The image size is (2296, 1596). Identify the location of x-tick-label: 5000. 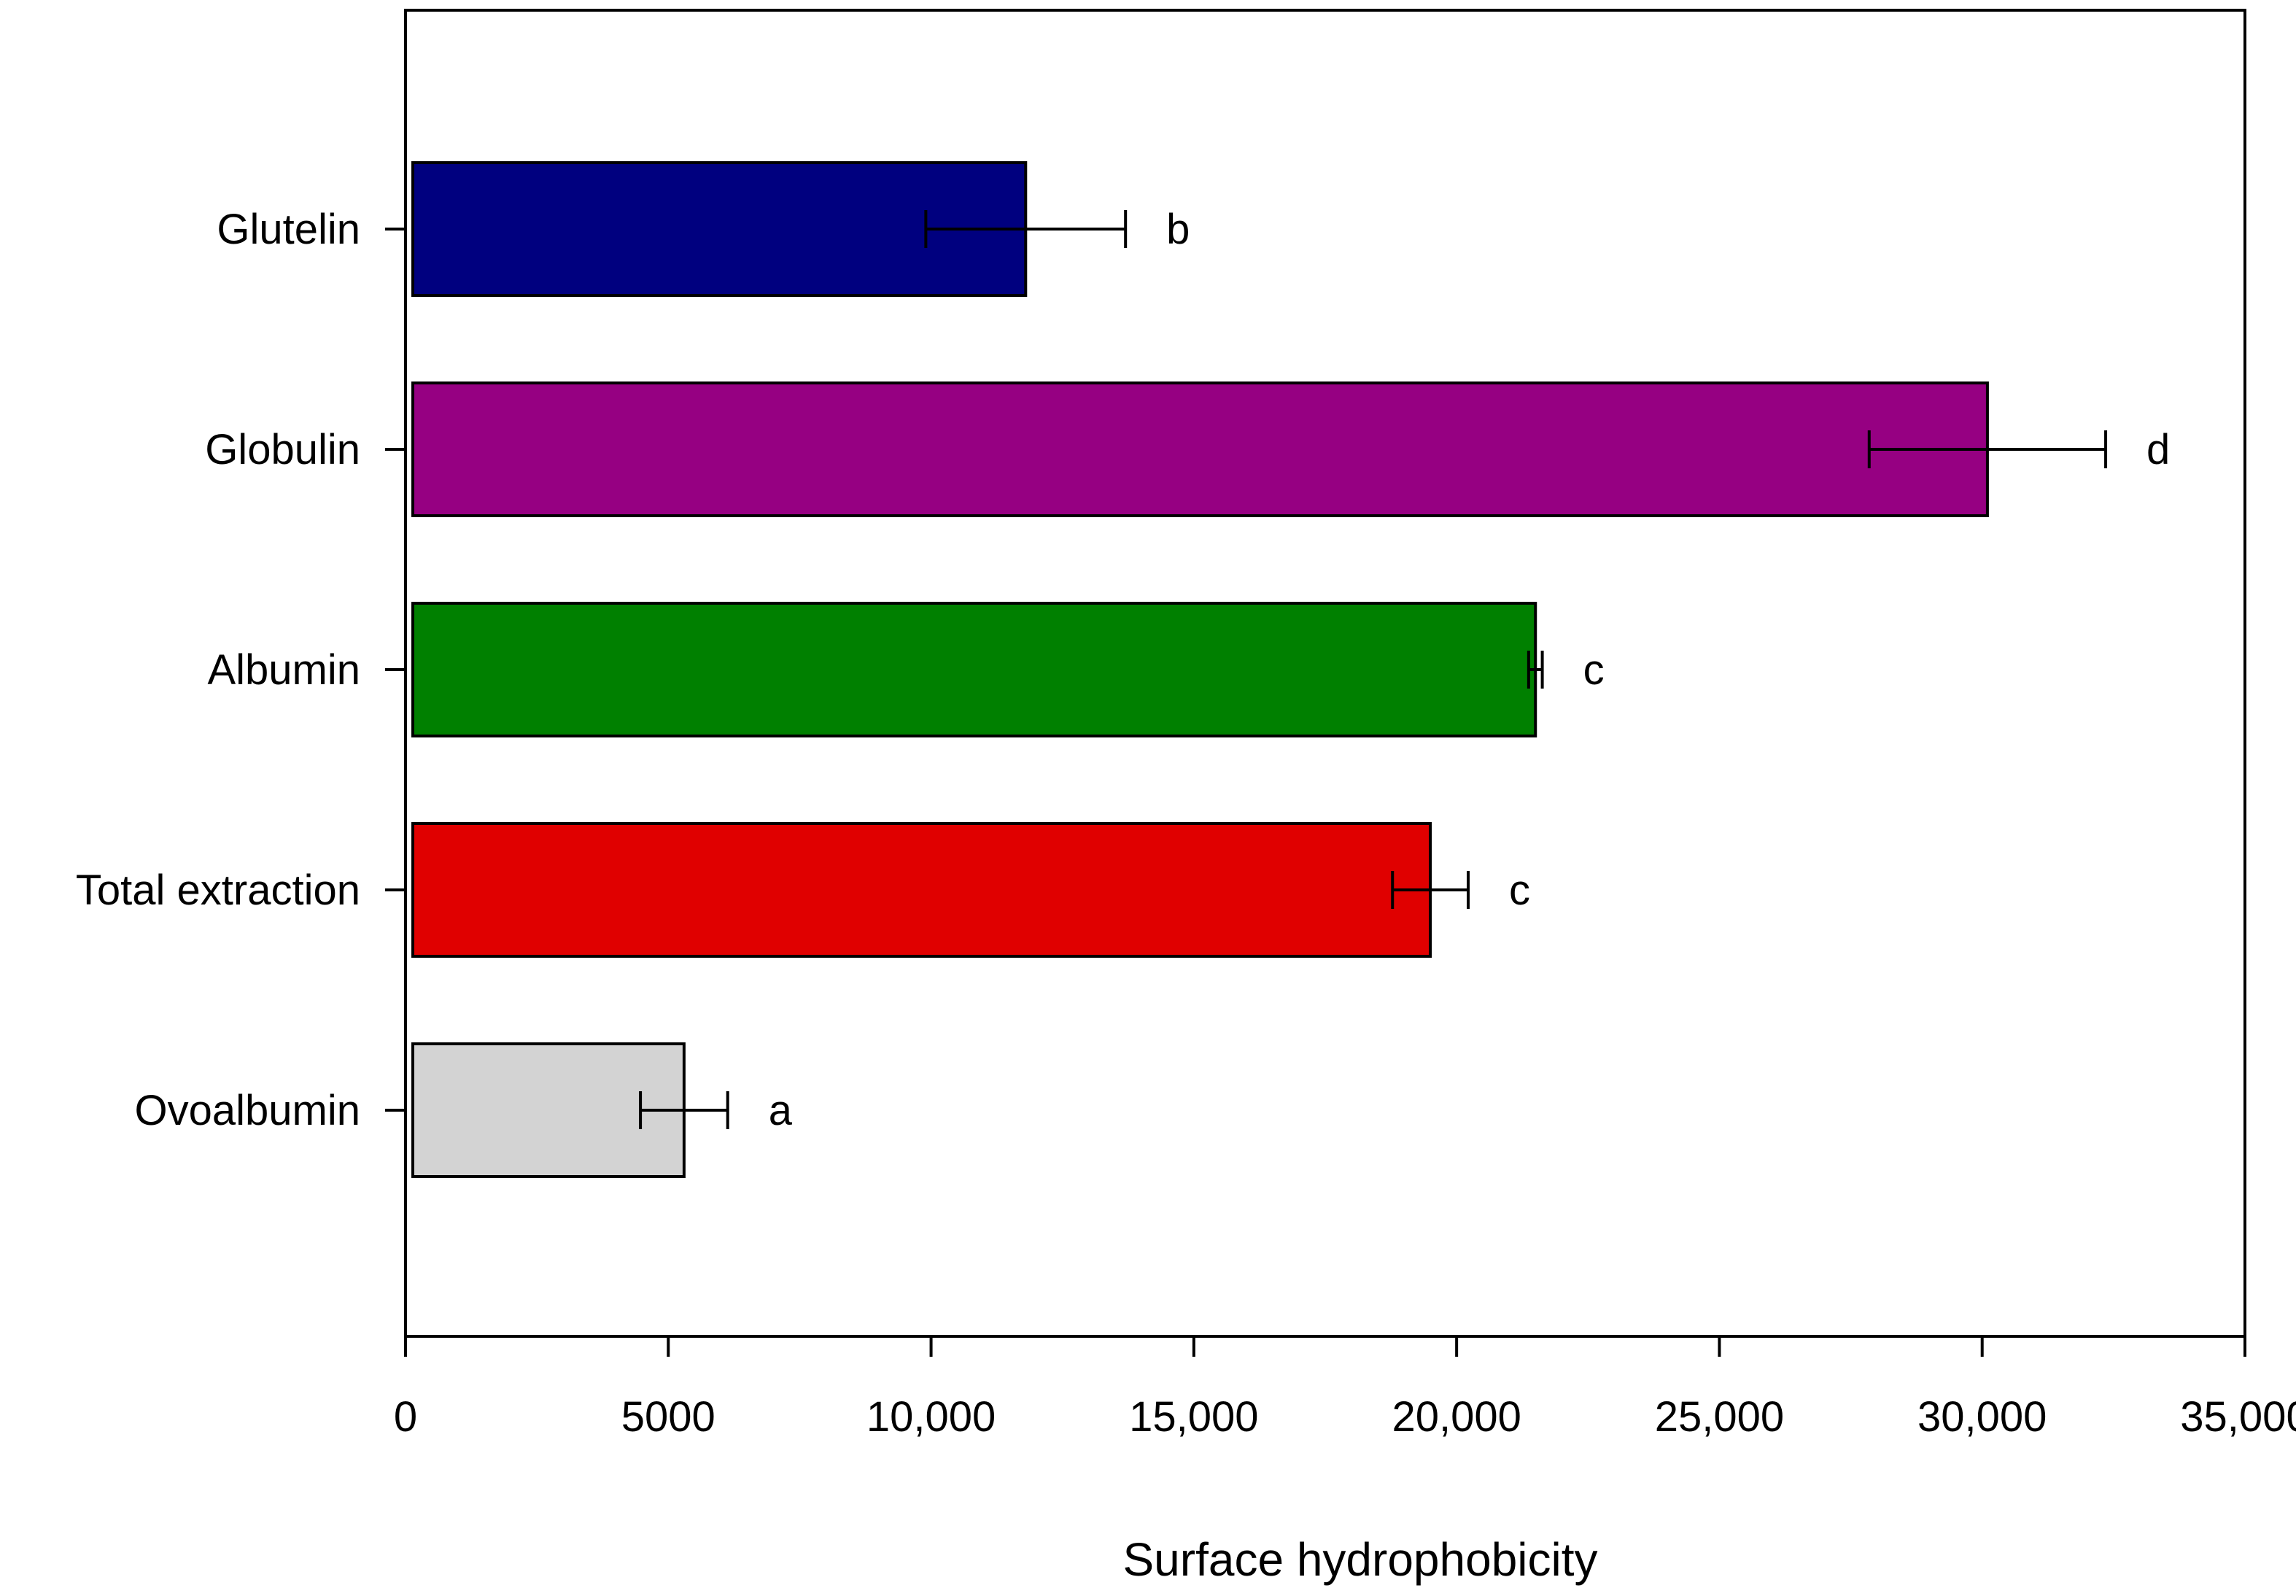
(668, 1417).